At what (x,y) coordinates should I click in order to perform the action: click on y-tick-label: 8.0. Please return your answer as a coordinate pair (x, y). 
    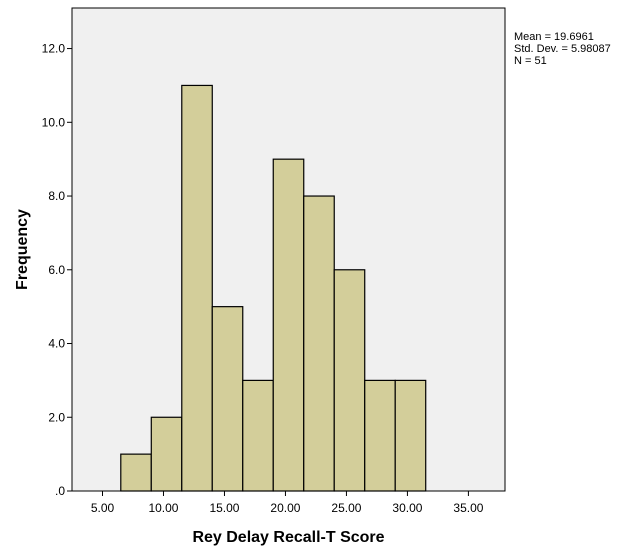
    Looking at the image, I should click on (56, 196).